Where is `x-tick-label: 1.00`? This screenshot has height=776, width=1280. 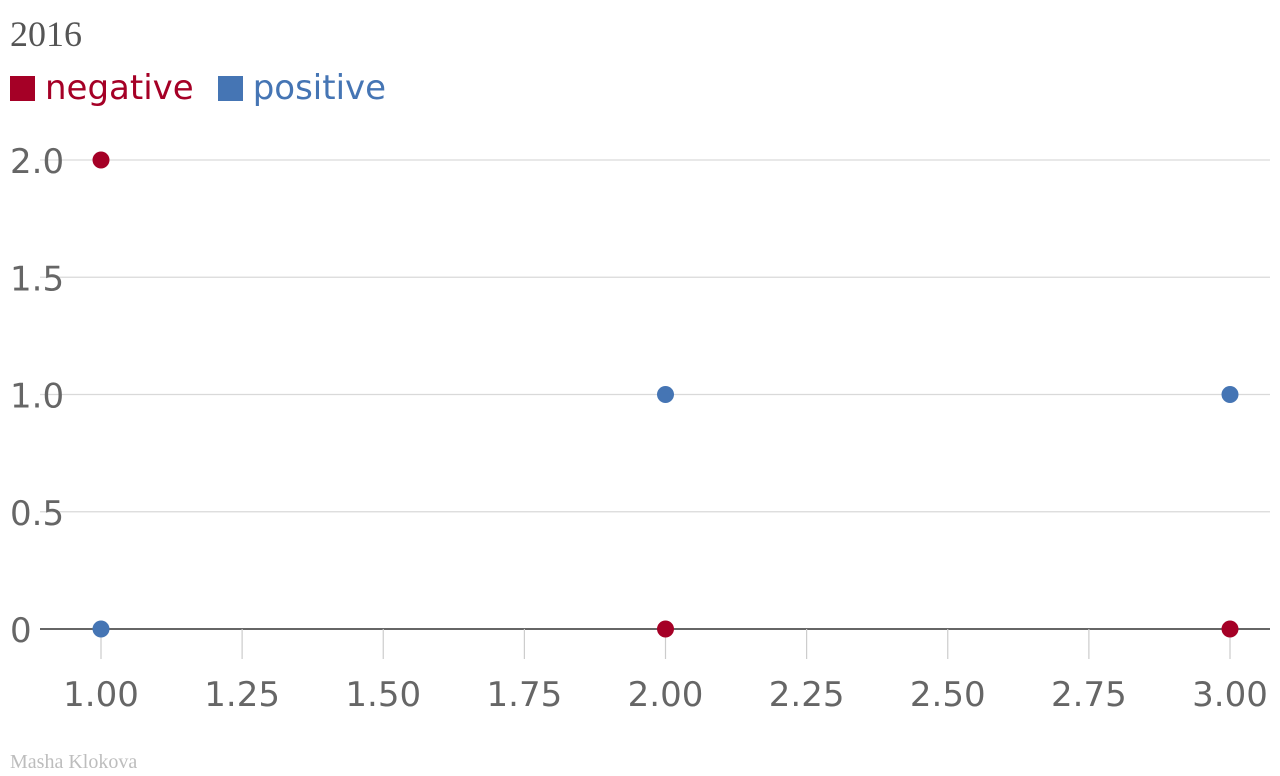
x-tick-label: 1.00 is located at coordinates (101, 695).